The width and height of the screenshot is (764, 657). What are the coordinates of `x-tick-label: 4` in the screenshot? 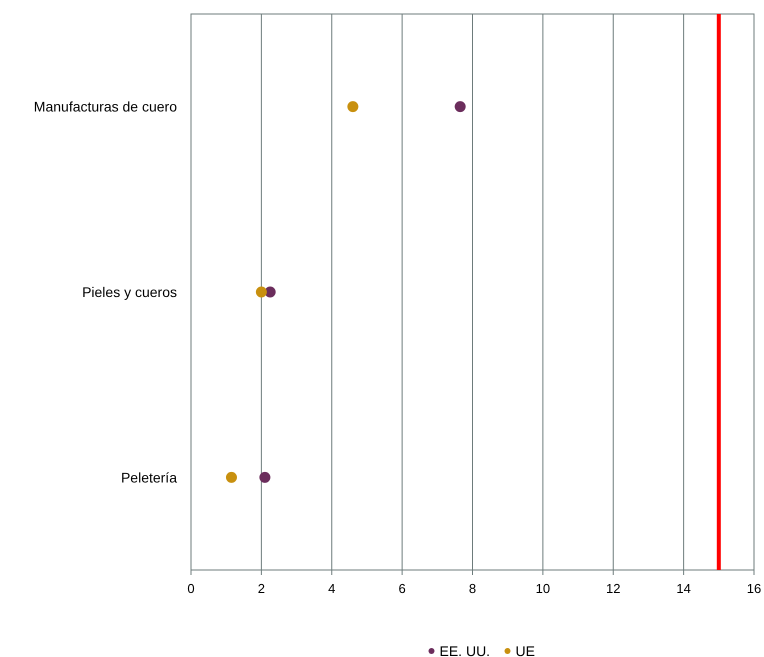 It's located at (332, 588).